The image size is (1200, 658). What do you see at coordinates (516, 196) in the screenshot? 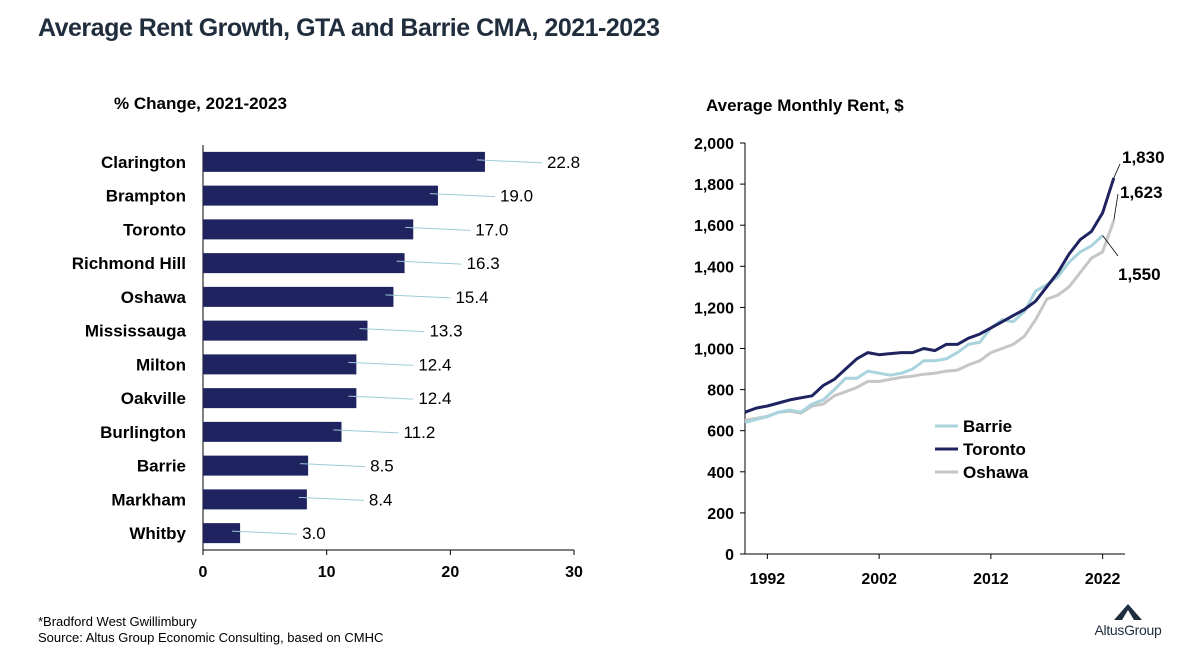
I see `bar-value-label: 19.0` at bounding box center [516, 196].